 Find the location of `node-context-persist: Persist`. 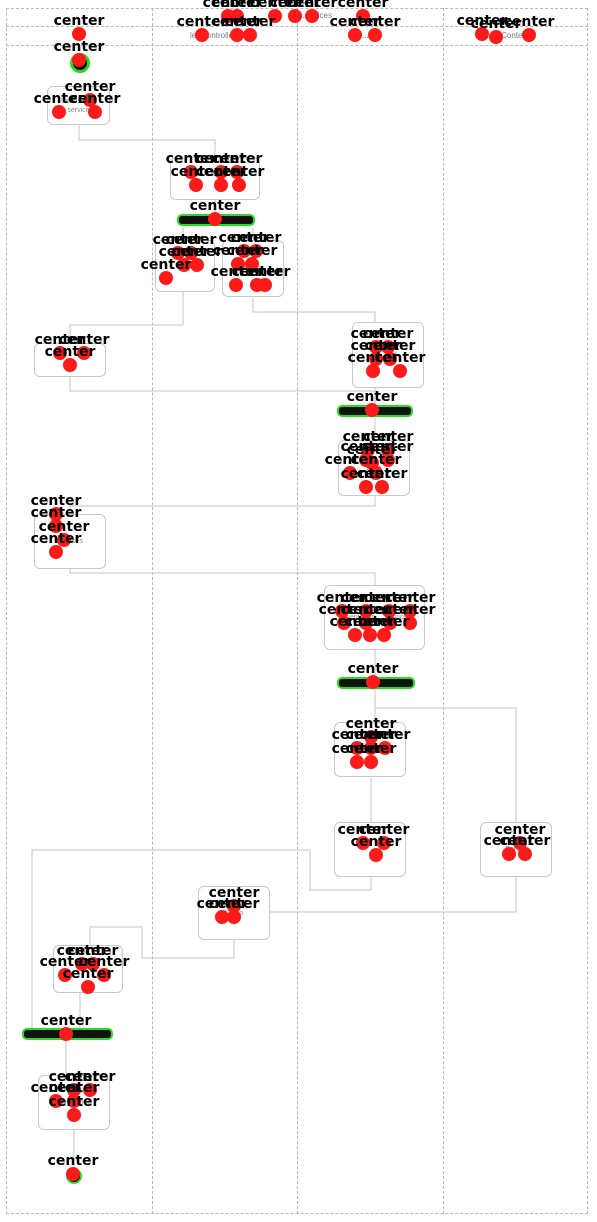

node-context-persist: Persist is located at coordinates (516, 849).